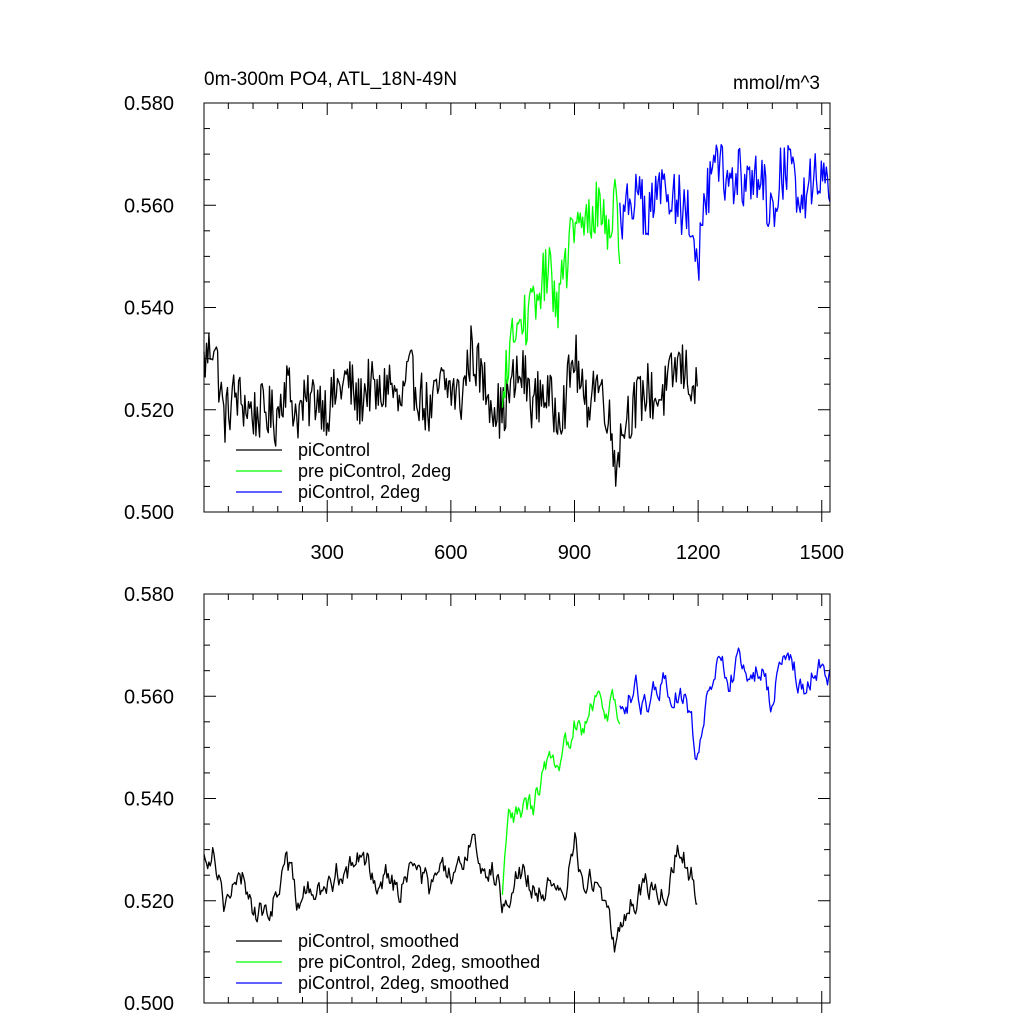  Describe the element at coordinates (359, 492) in the screenshot. I see `legend-label-3: piControl, 2deg` at that location.